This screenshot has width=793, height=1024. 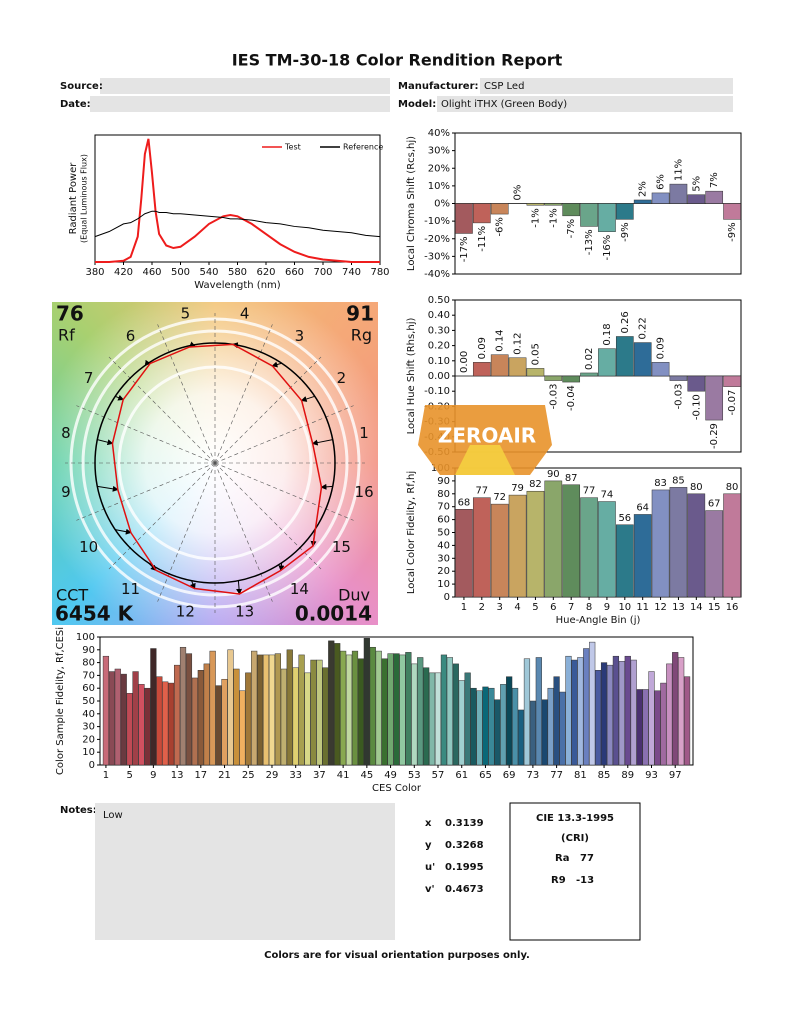 What do you see at coordinates (485, 460) in the screenshot?
I see `watermark-road` at bounding box center [485, 460].